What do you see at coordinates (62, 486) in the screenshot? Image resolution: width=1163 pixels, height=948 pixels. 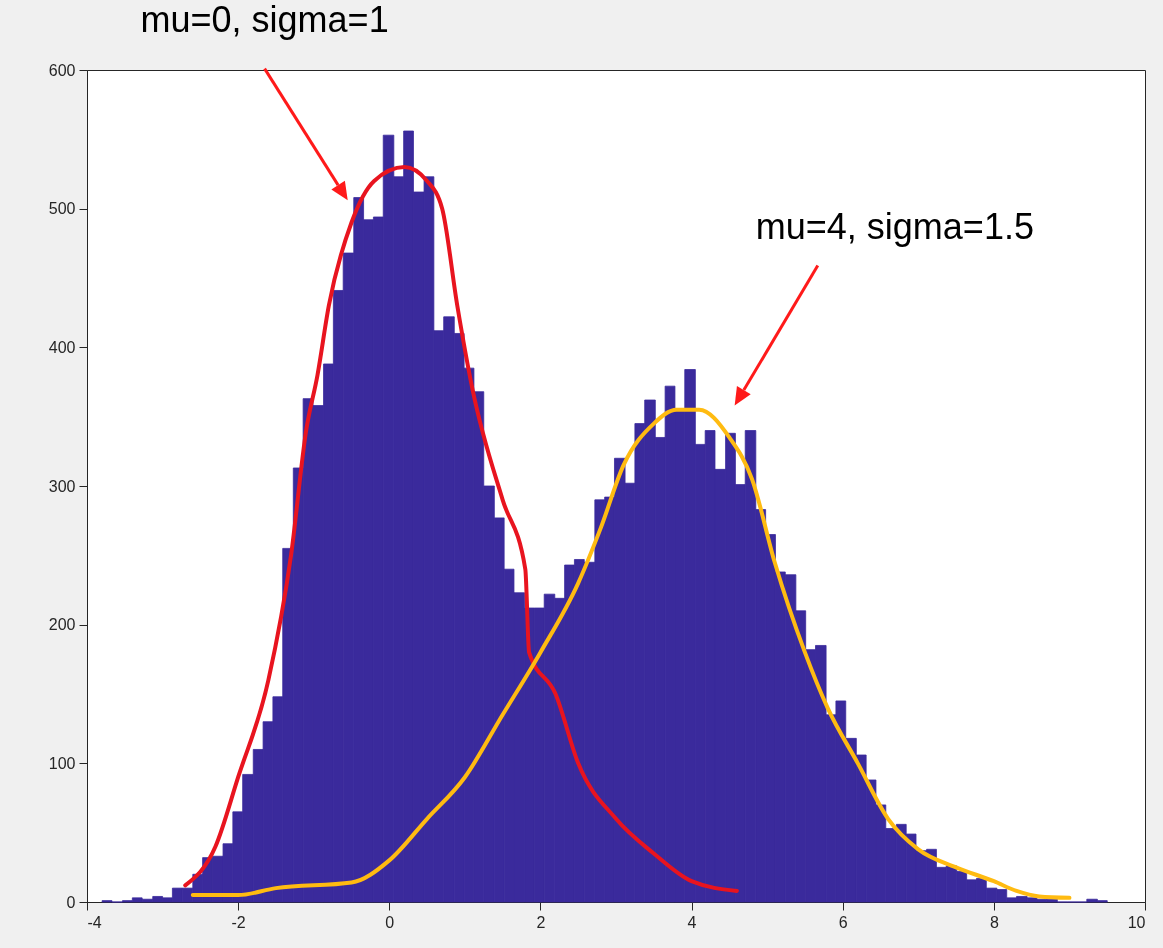 I see `y-tick-label: 300` at bounding box center [62, 486].